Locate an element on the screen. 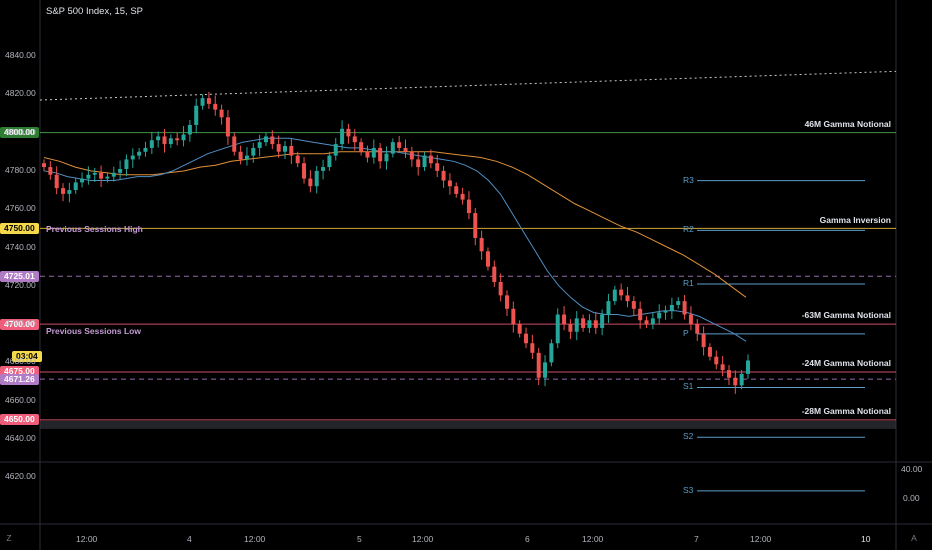  price-tag: 03:04 is located at coordinates (27, 357).